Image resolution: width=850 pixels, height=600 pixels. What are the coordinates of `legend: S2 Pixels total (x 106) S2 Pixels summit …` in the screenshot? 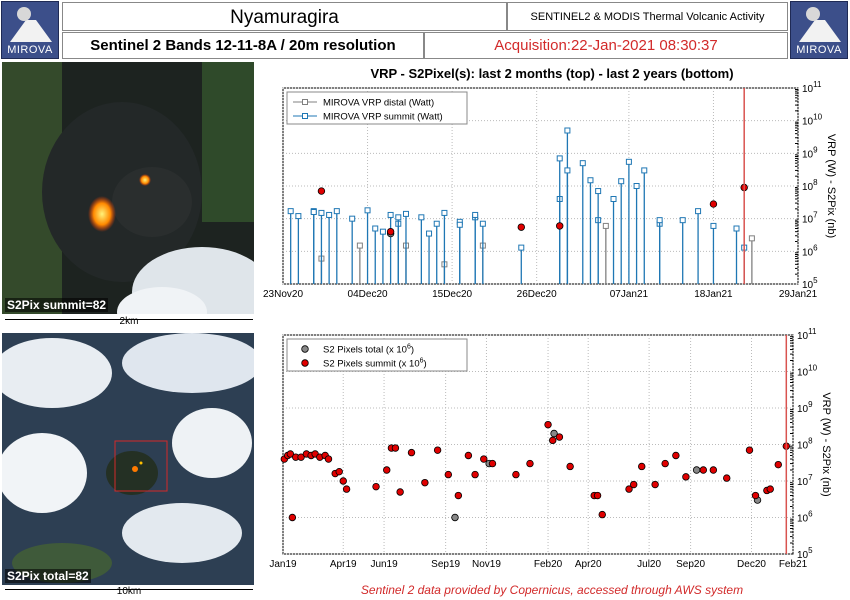 It's located at (377, 355).